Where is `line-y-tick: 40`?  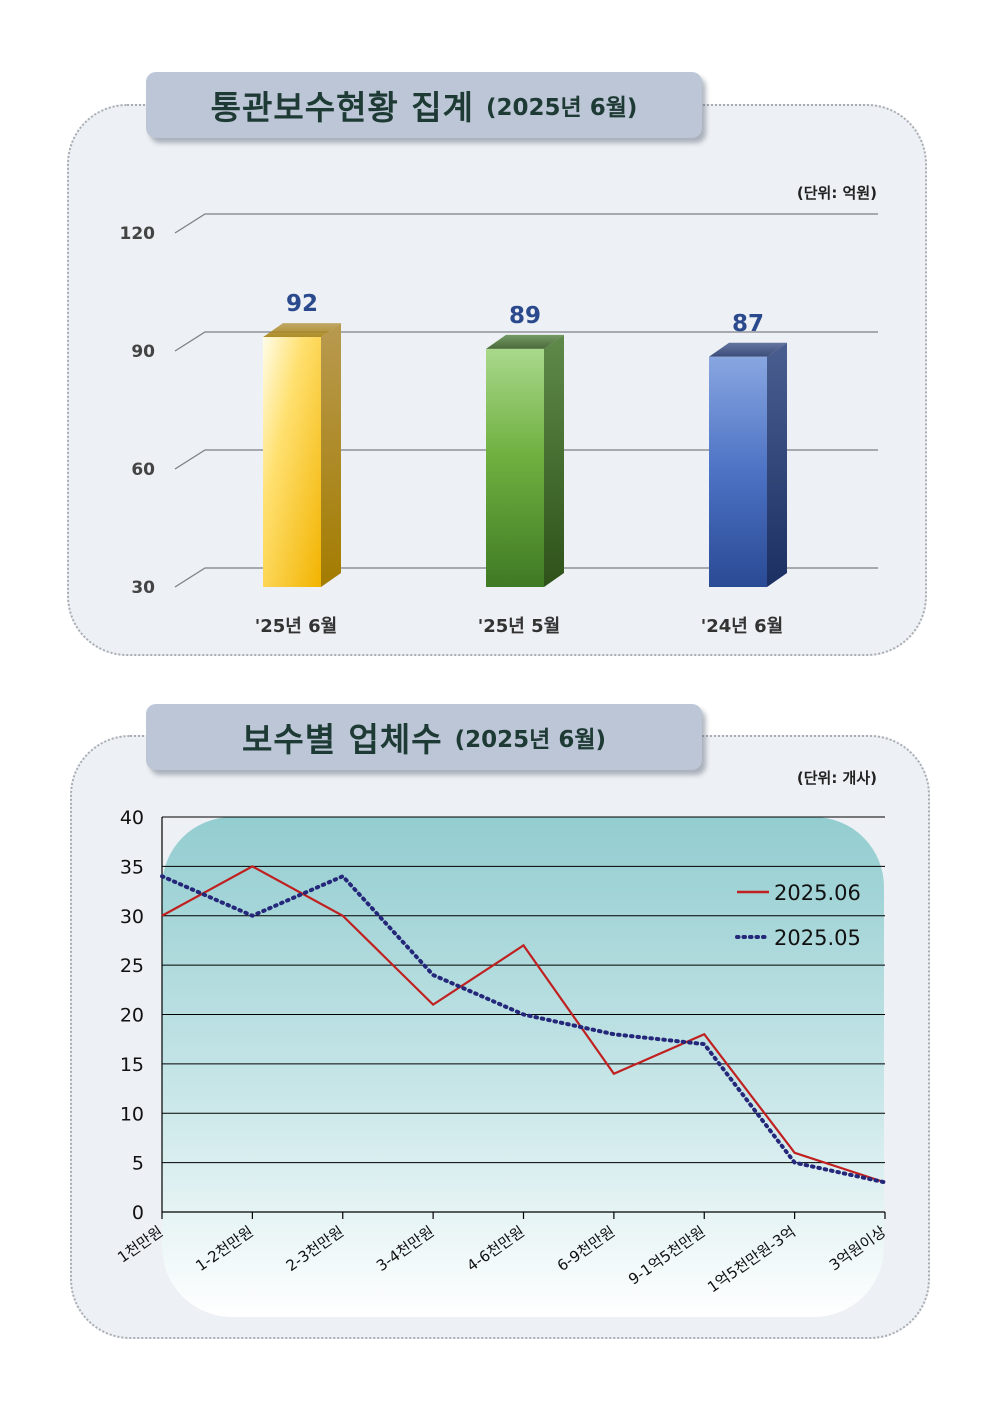
line-y-tick: 40 is located at coordinates (132, 818).